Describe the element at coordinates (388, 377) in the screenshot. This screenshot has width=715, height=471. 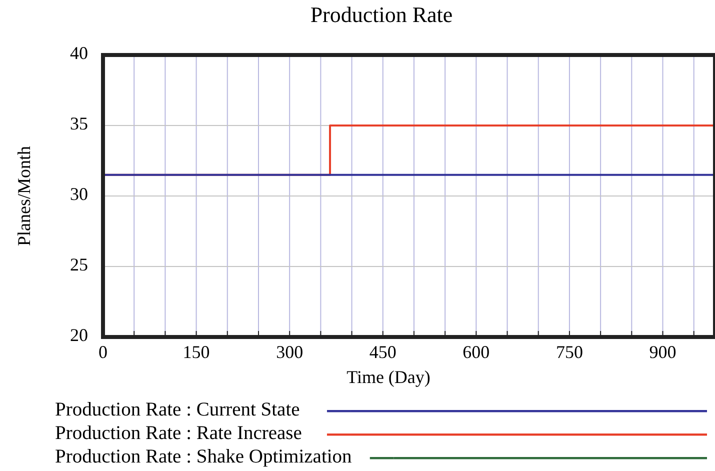
I see `x-axis-title: Time (Day)` at that location.